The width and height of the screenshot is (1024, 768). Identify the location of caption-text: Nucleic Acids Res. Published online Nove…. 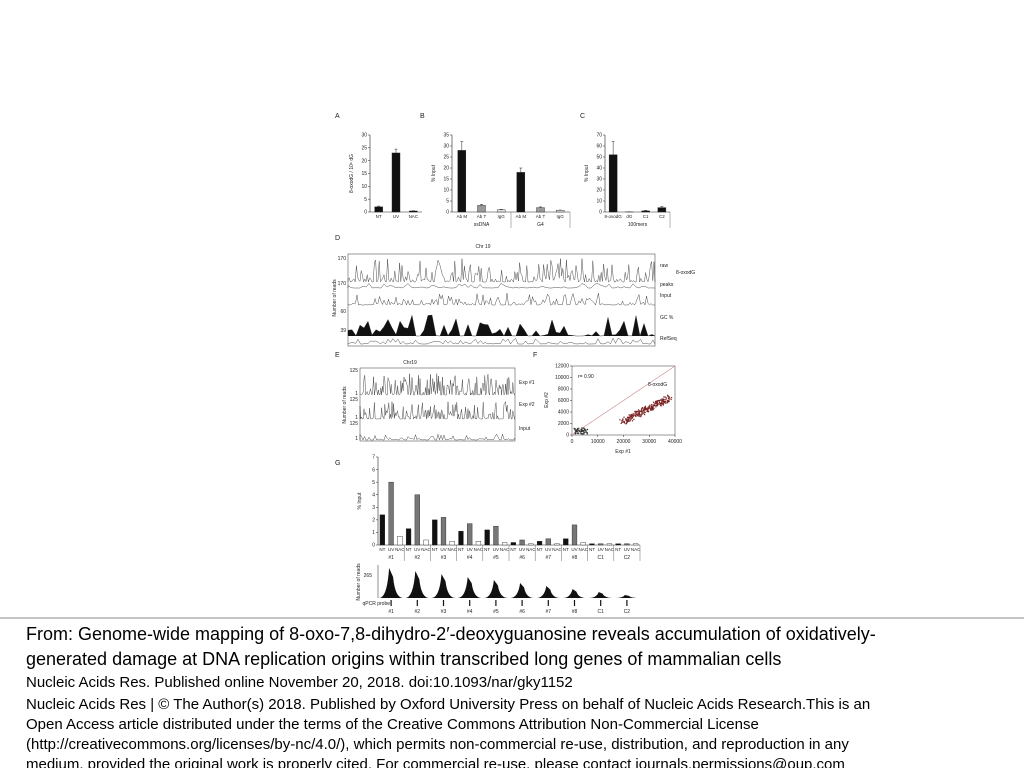
(299, 682).